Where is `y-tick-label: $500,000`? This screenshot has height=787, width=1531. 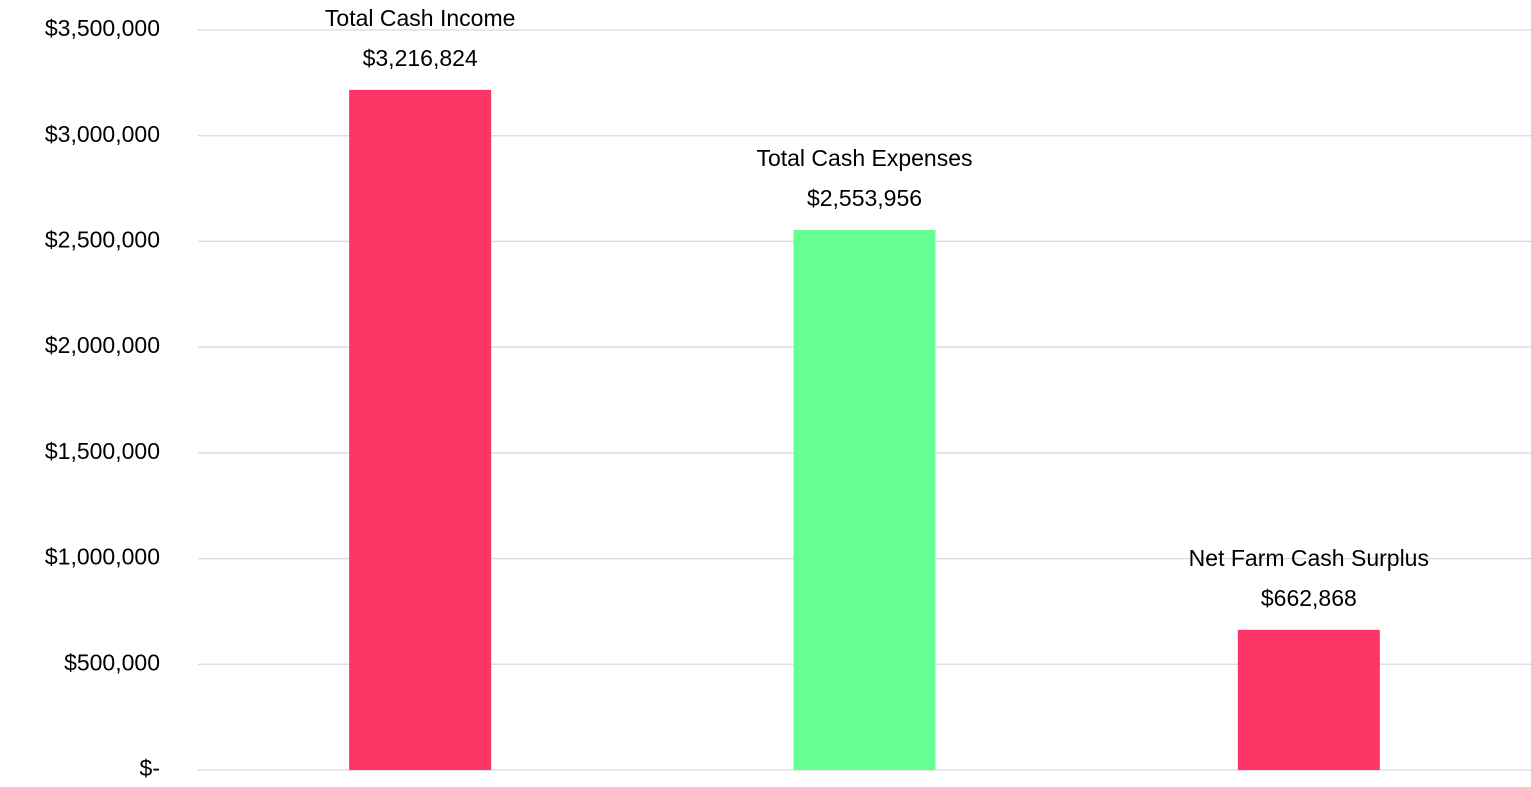 y-tick-label: $500,000 is located at coordinates (112, 662).